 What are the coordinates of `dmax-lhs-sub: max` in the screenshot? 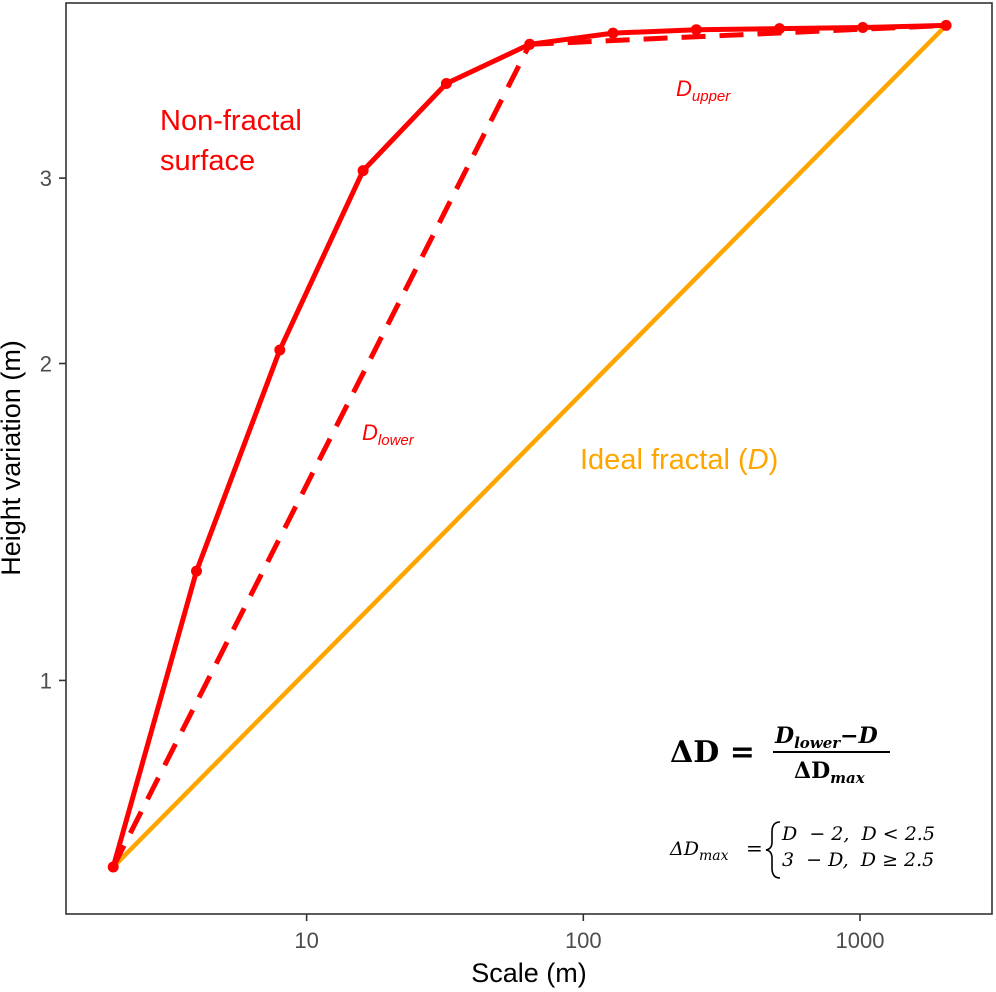 It's located at (714, 856).